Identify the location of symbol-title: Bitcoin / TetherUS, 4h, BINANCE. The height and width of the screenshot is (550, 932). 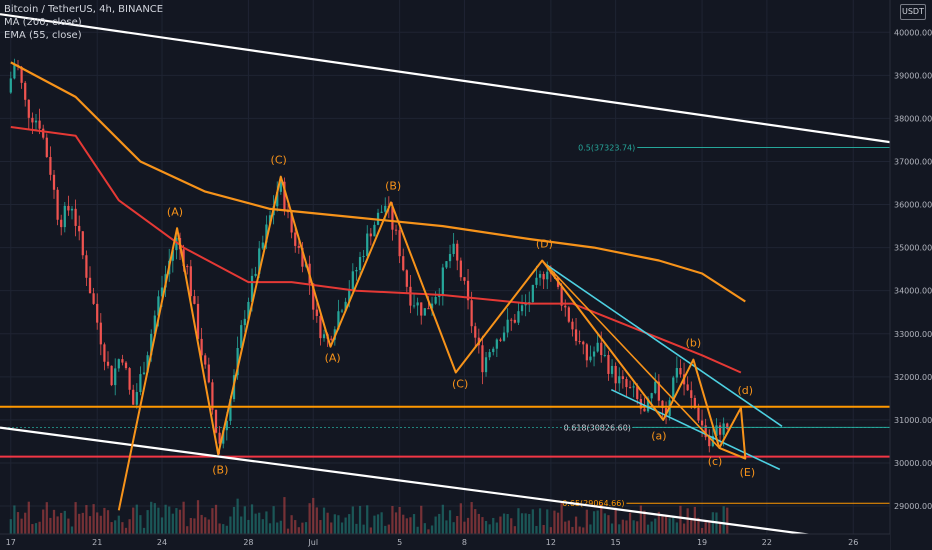
(84, 9).